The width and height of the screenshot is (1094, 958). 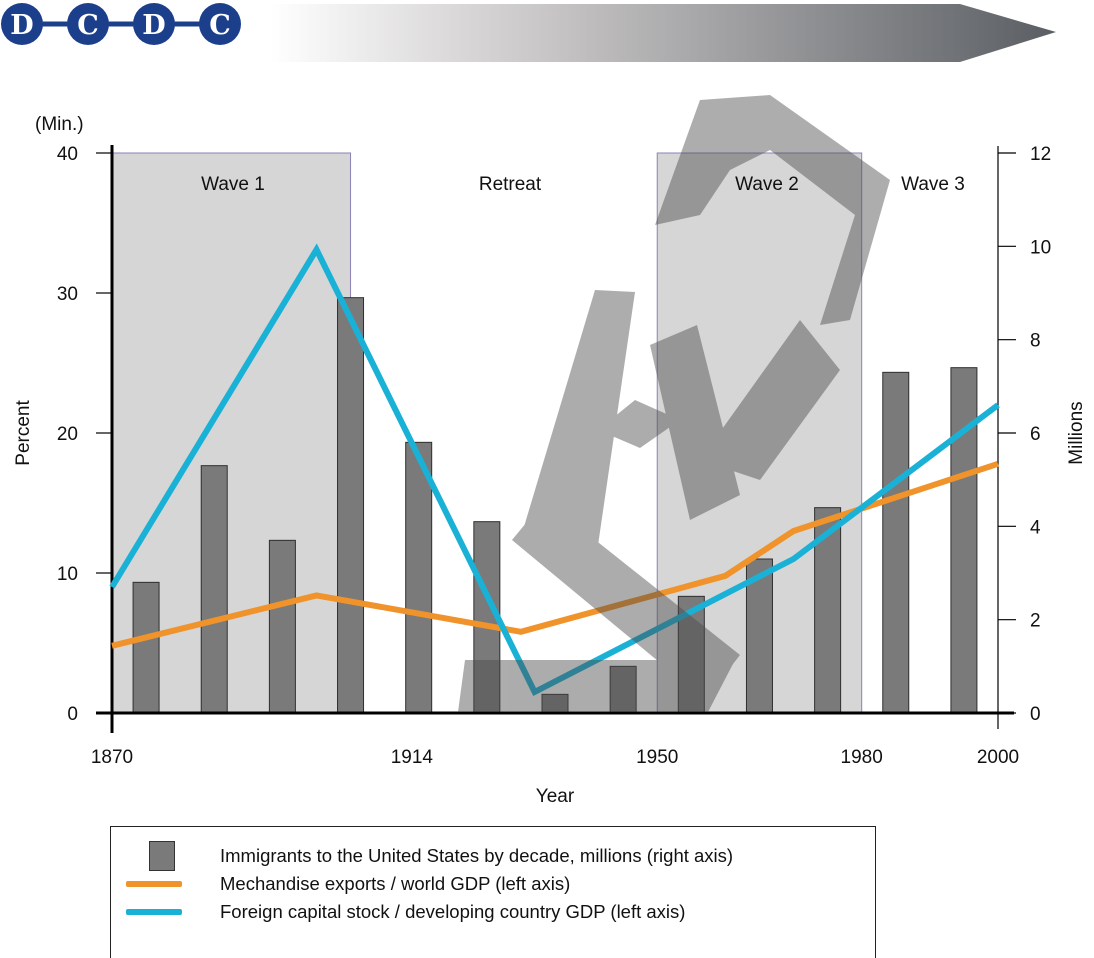 I want to click on period-label-wave-1: Wave 1, so click(x=233, y=184).